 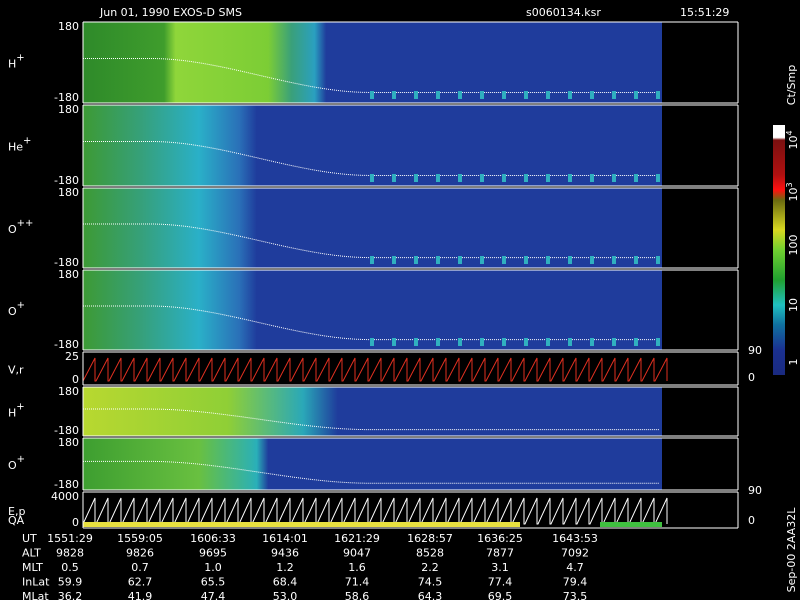 I want to click on cell: 77.4, so click(x=500, y=582).